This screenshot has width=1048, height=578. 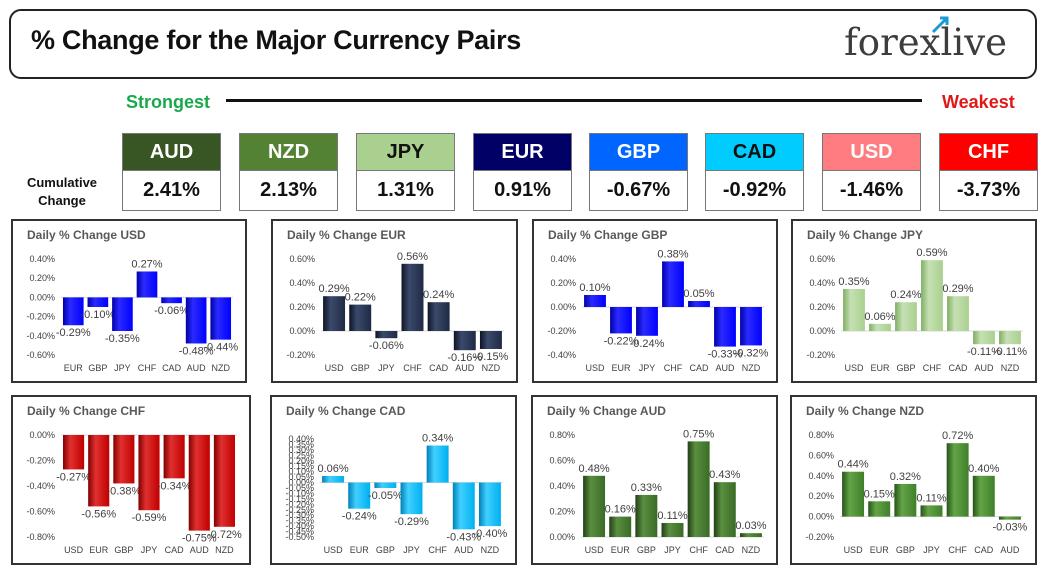 I want to click on data-label: 0.16%, so click(x=620, y=510).